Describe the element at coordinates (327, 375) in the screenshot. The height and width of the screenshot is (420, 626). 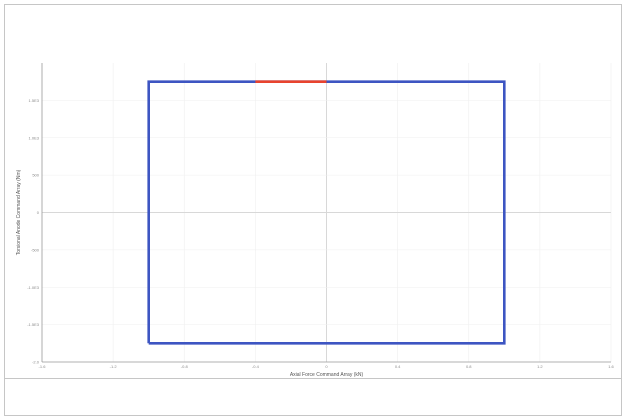
I see `x-axis-title: Axial Force Command Array (kN)` at that location.